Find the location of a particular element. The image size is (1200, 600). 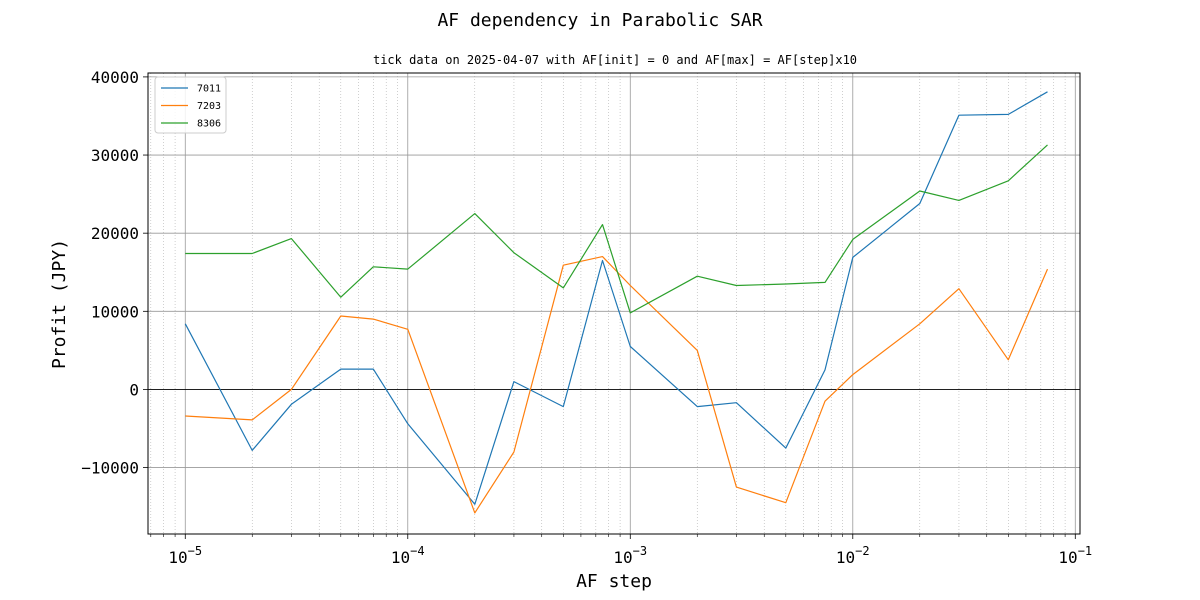

x-tick-label: 10⁻⁵ is located at coordinates (185, 555).